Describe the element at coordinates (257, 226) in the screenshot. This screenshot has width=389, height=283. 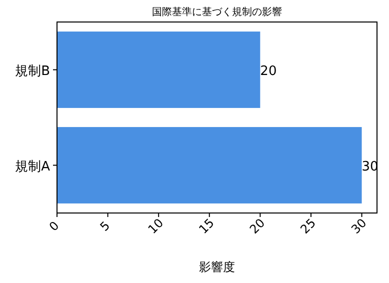
I see `x-tick-label: 20` at that location.